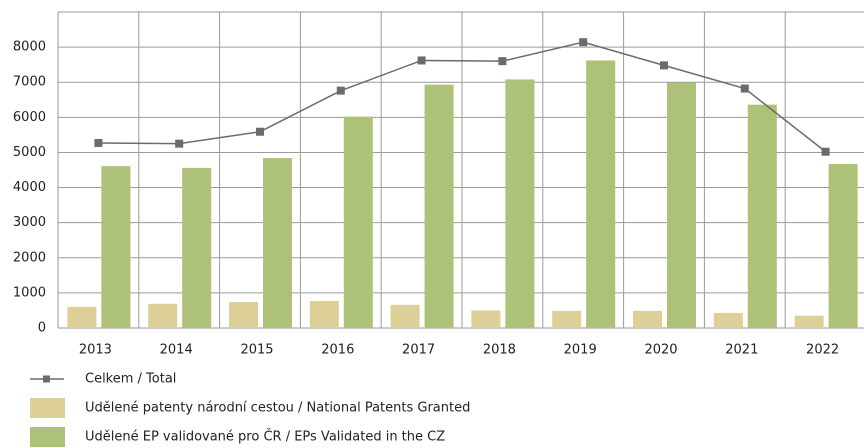 The width and height of the screenshot is (864, 448). I want to click on x-tick-label: 2014, so click(176, 350).